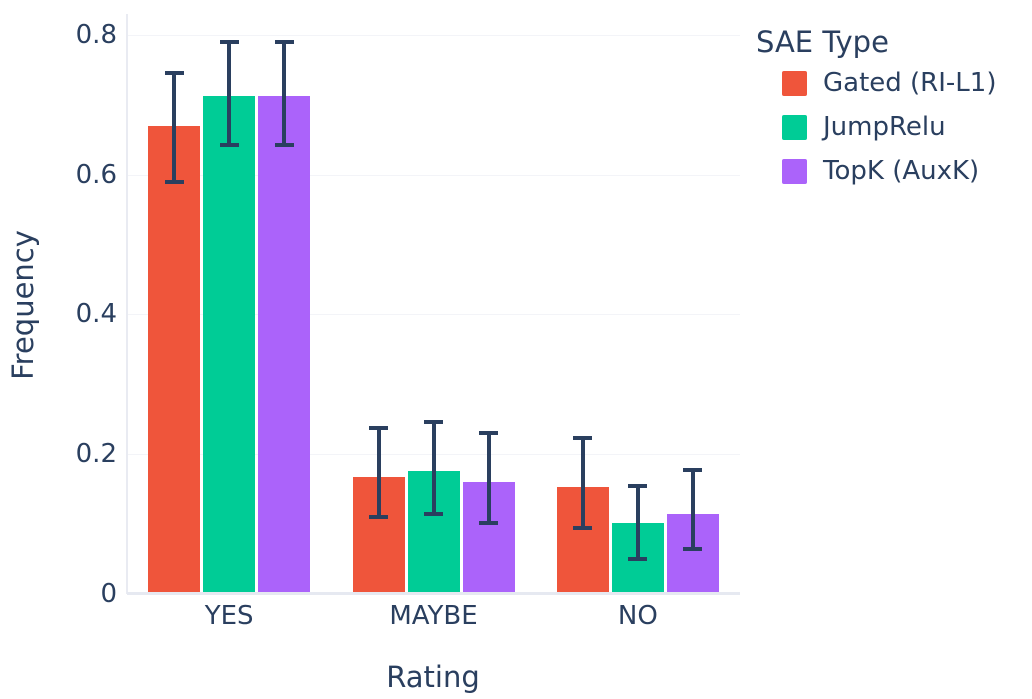  I want to click on legend-label: JumpRelu, so click(884, 127).